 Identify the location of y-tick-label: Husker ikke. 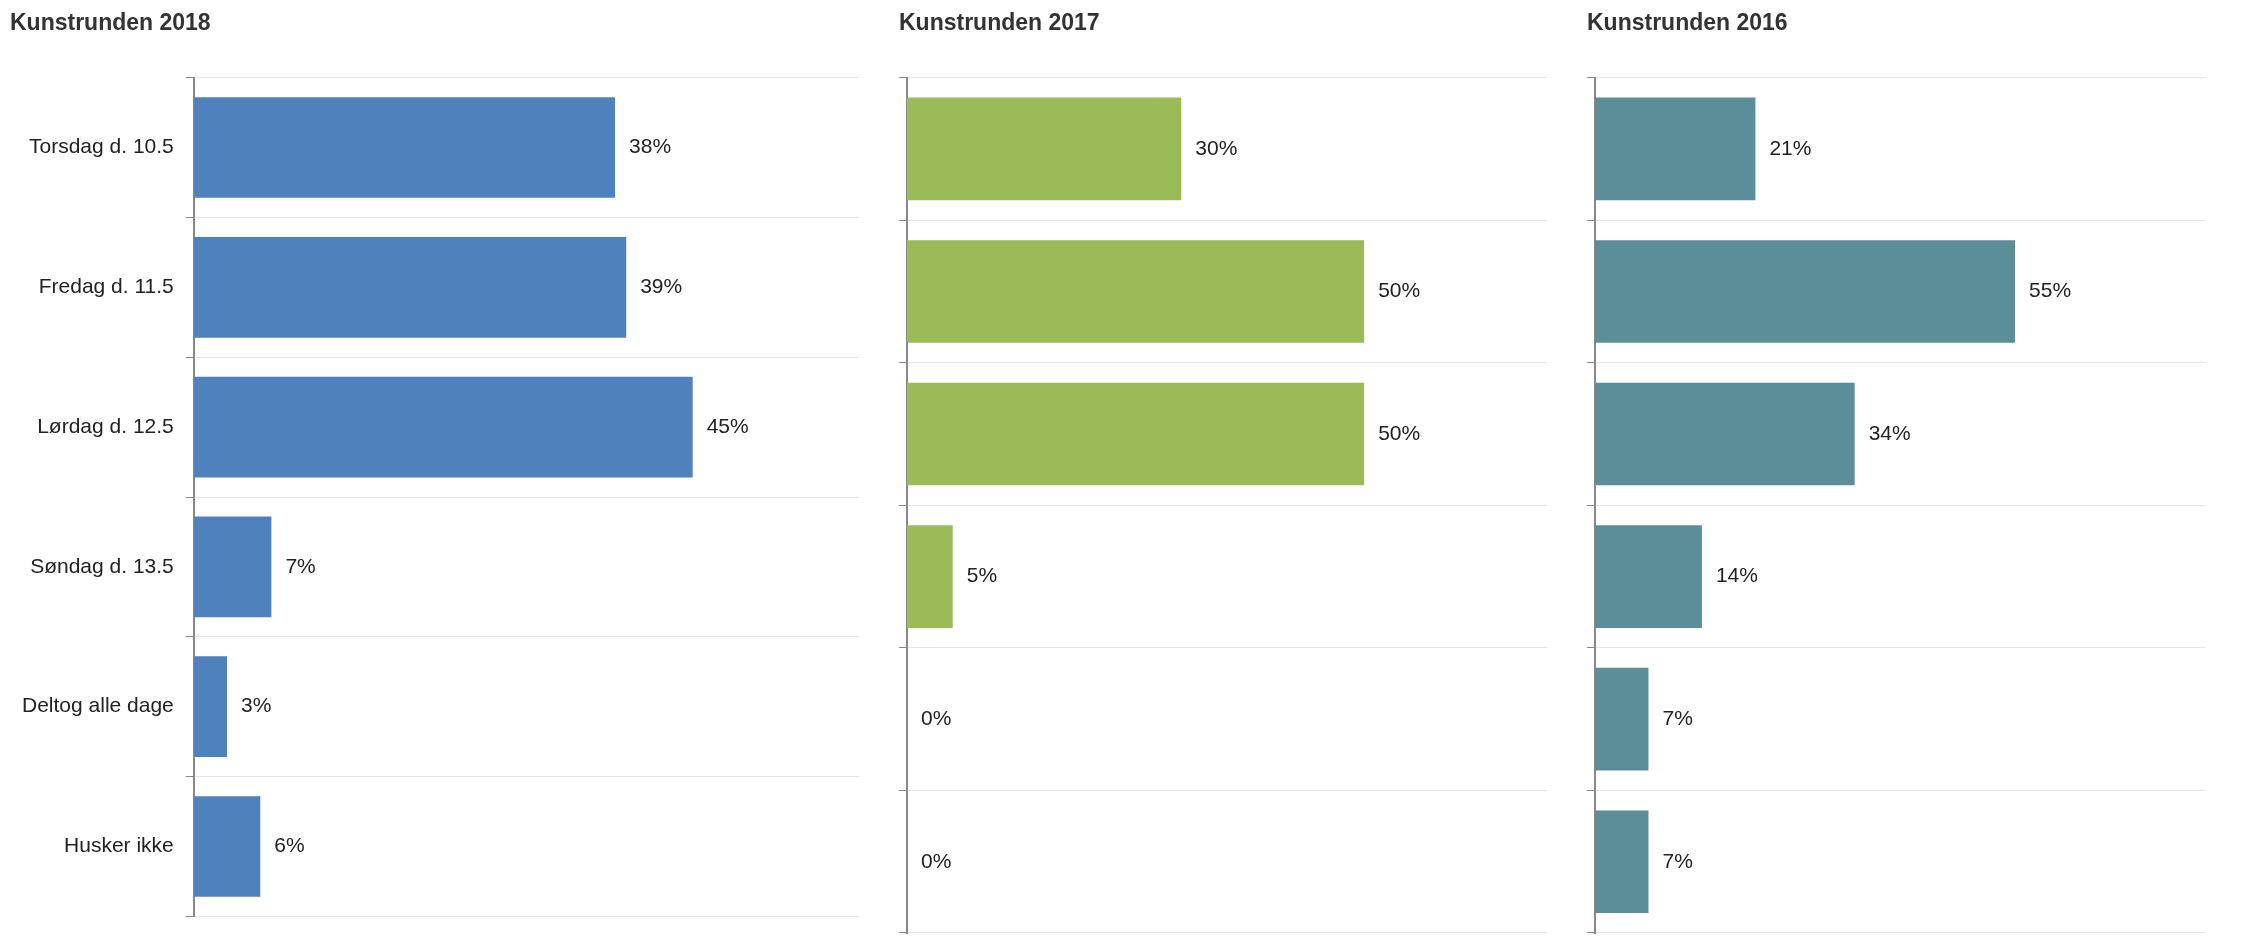
(119, 845).